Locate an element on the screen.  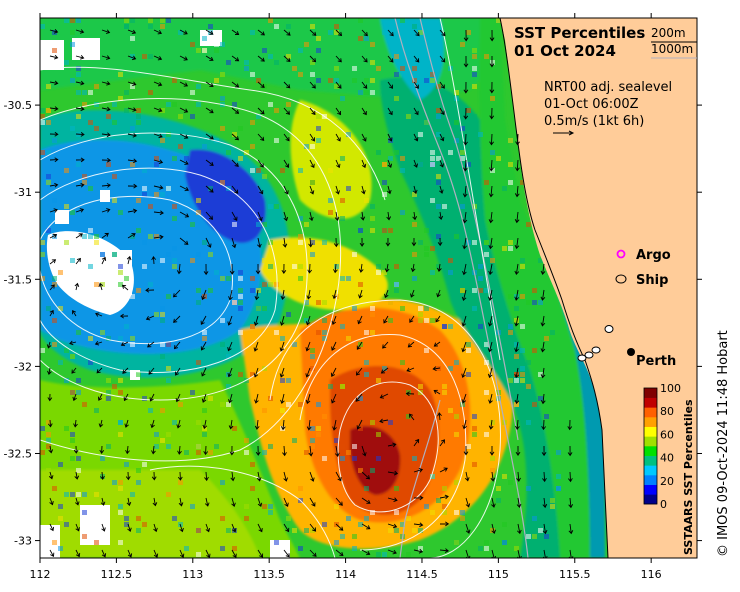
colorbar-segment is located at coordinates (650, 393).